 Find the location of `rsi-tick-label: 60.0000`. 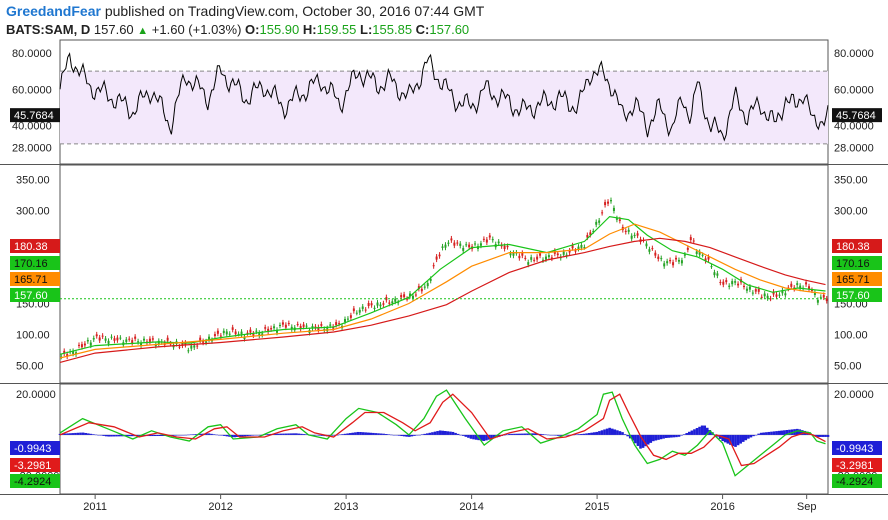

rsi-tick-label: 60.0000 is located at coordinates (32, 90).